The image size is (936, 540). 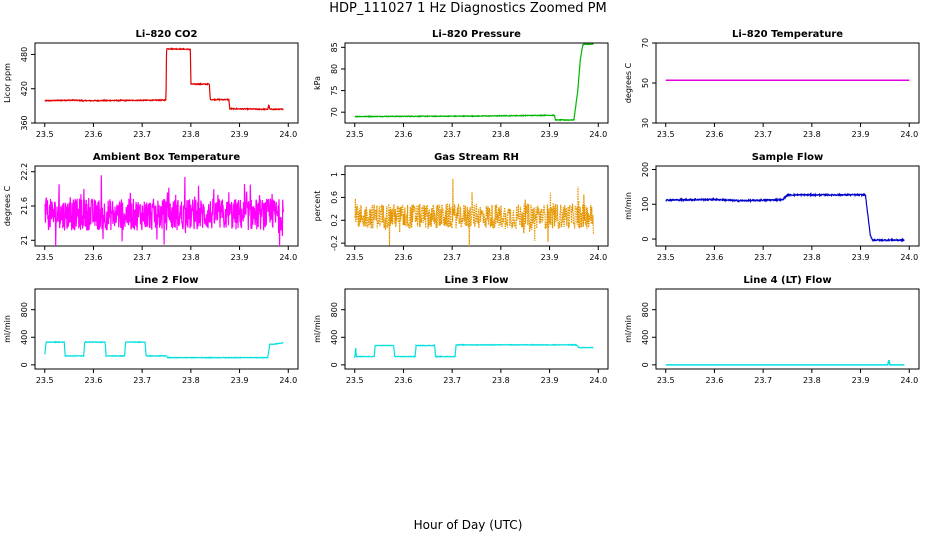 I want to click on plot-title: Line 2 Flow, so click(x=167, y=280).